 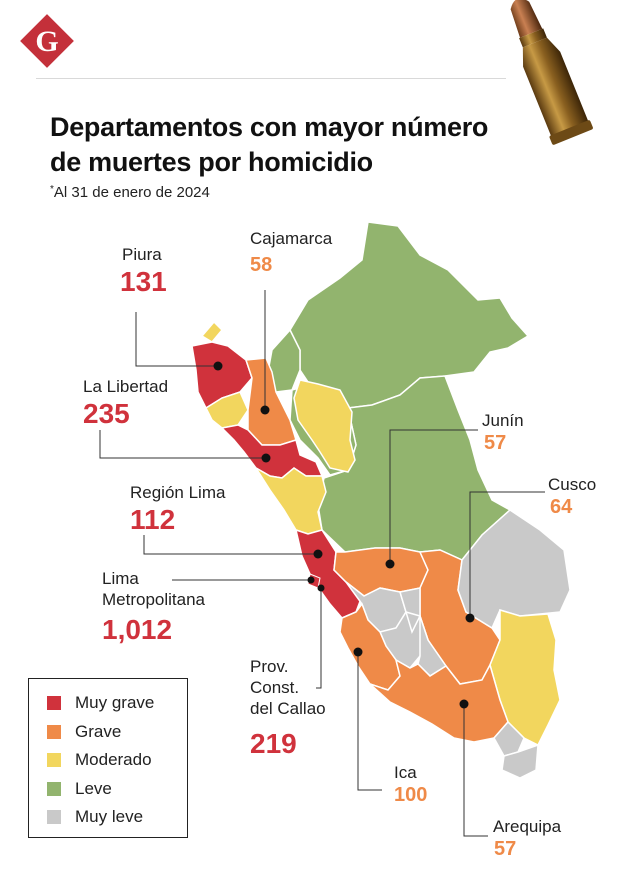 What do you see at coordinates (153, 589) in the screenshot?
I see `label-lima-metro: Lima Metropolitana` at bounding box center [153, 589].